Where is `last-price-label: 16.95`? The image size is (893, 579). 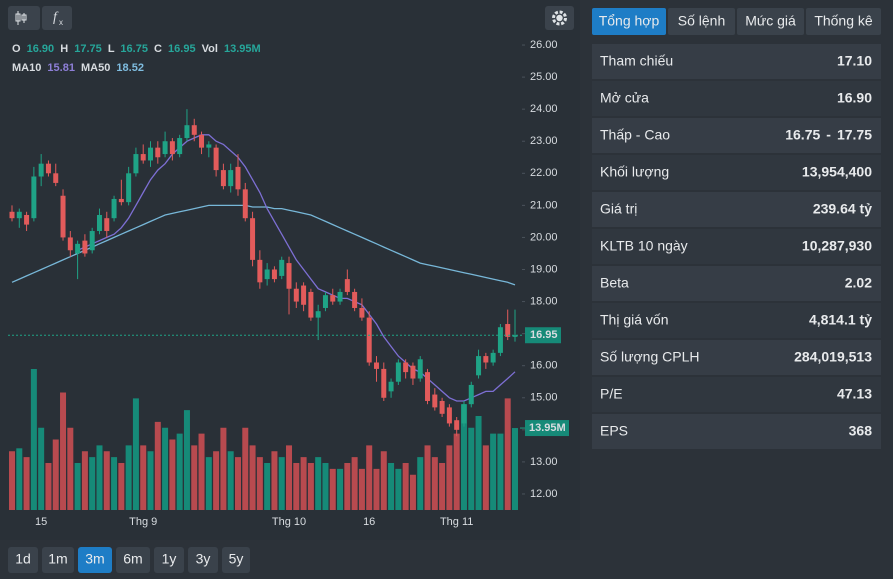
last-price-label: 16.95 is located at coordinates (544, 335).